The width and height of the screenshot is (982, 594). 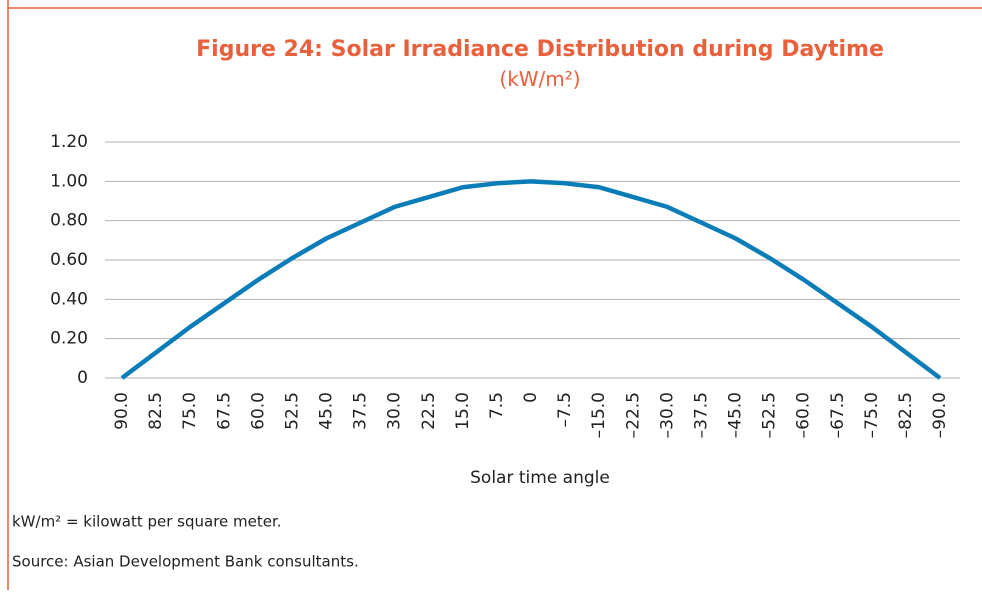 What do you see at coordinates (540, 478) in the screenshot?
I see `x-axis-label: Solar time angle` at bounding box center [540, 478].